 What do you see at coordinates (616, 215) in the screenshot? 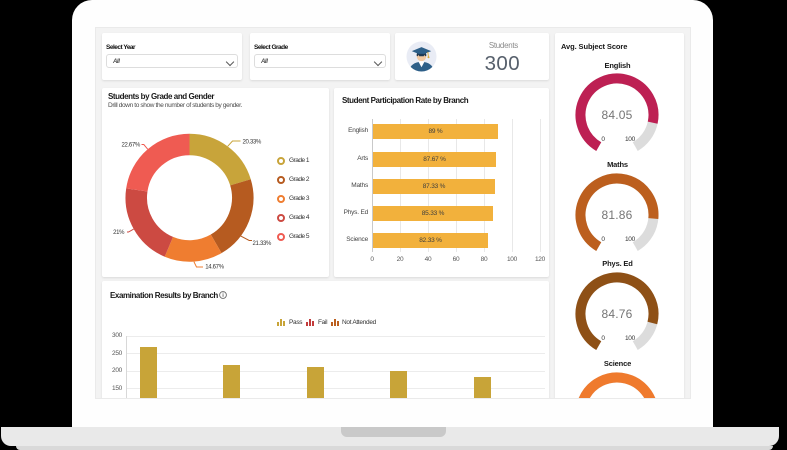
I see `svg-text: 81.86` at bounding box center [616, 215].